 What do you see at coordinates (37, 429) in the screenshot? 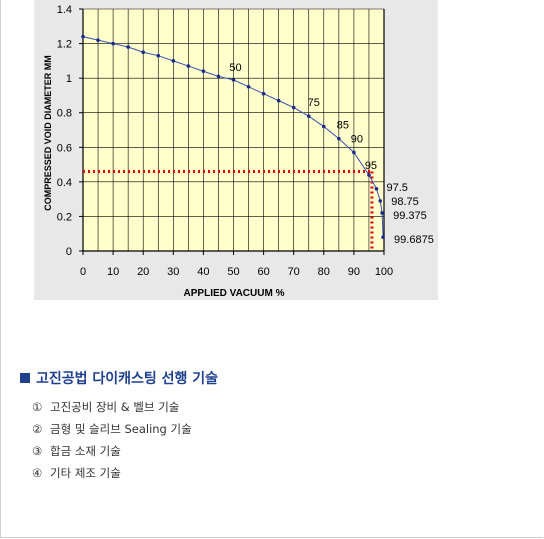
I see `circled-number-2-icon: ②` at bounding box center [37, 429].